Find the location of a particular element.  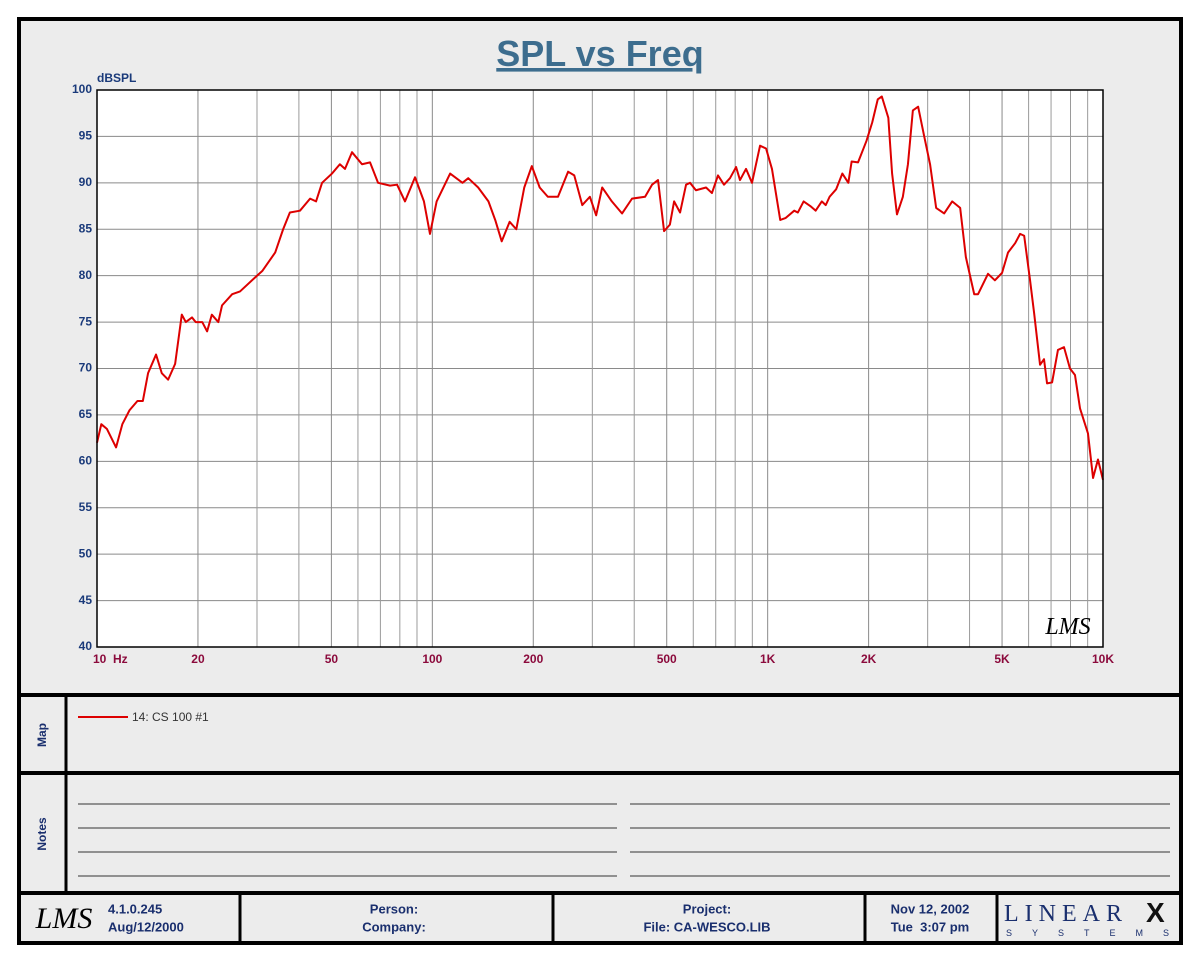

x-tick-label: 10 Hz is located at coordinates (110, 659).